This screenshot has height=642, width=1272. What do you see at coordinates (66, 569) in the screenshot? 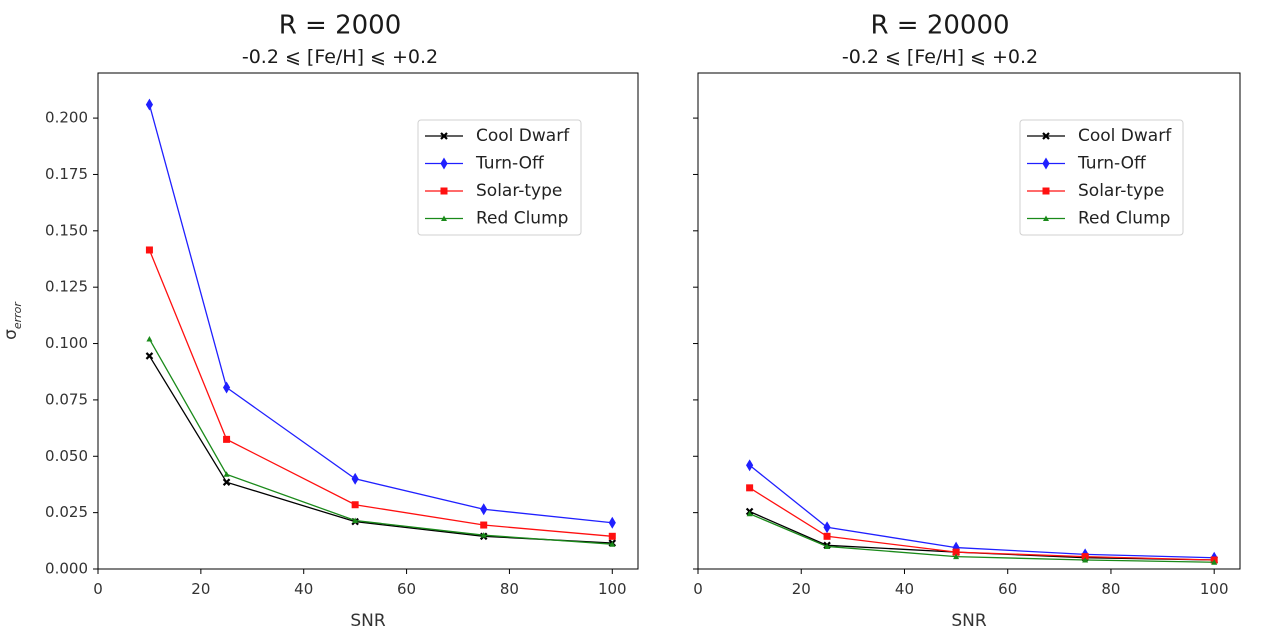
I see `y-tick-label: 0.000` at bounding box center [66, 569].